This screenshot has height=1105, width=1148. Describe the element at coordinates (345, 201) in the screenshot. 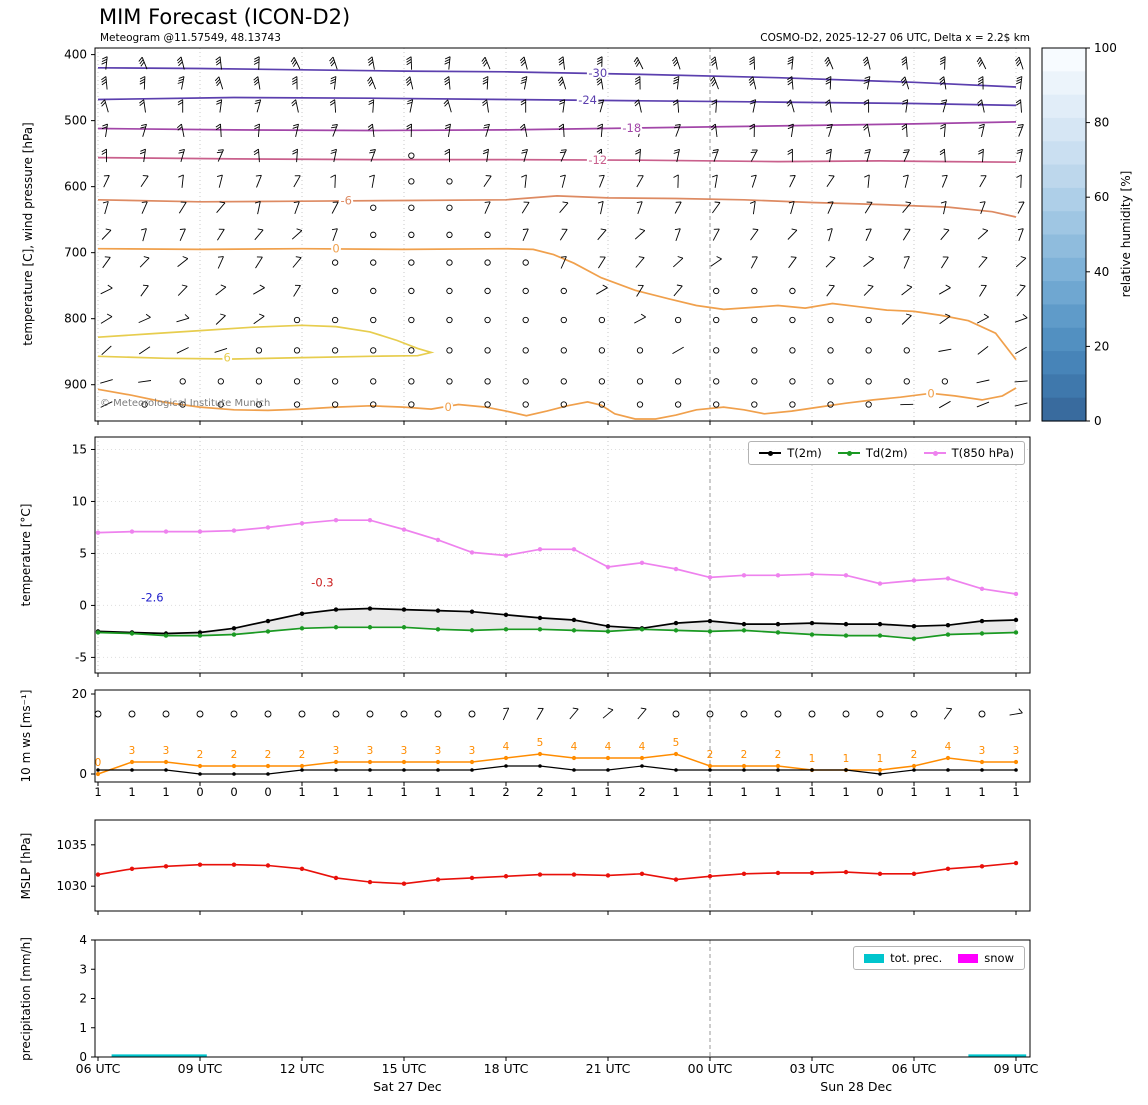

I see `contour-label--6: -6` at that location.